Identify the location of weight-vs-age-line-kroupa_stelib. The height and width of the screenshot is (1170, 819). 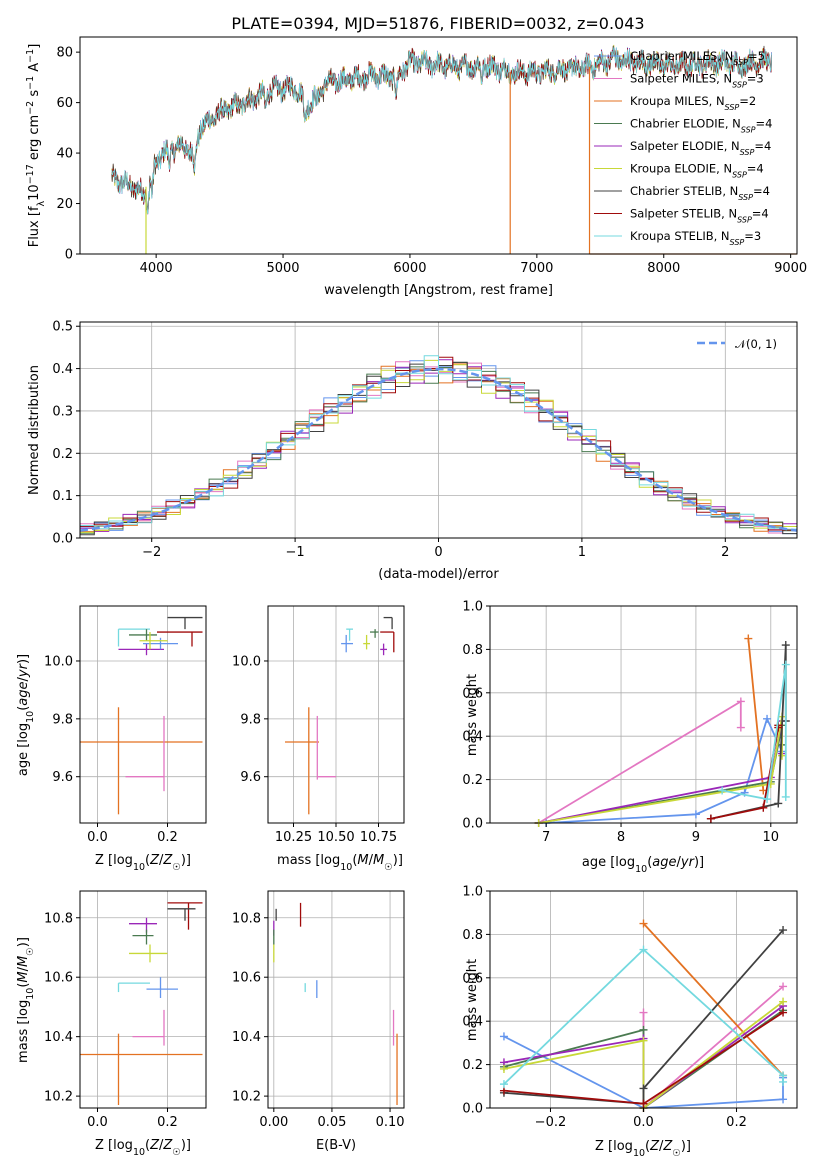
(754, 732).